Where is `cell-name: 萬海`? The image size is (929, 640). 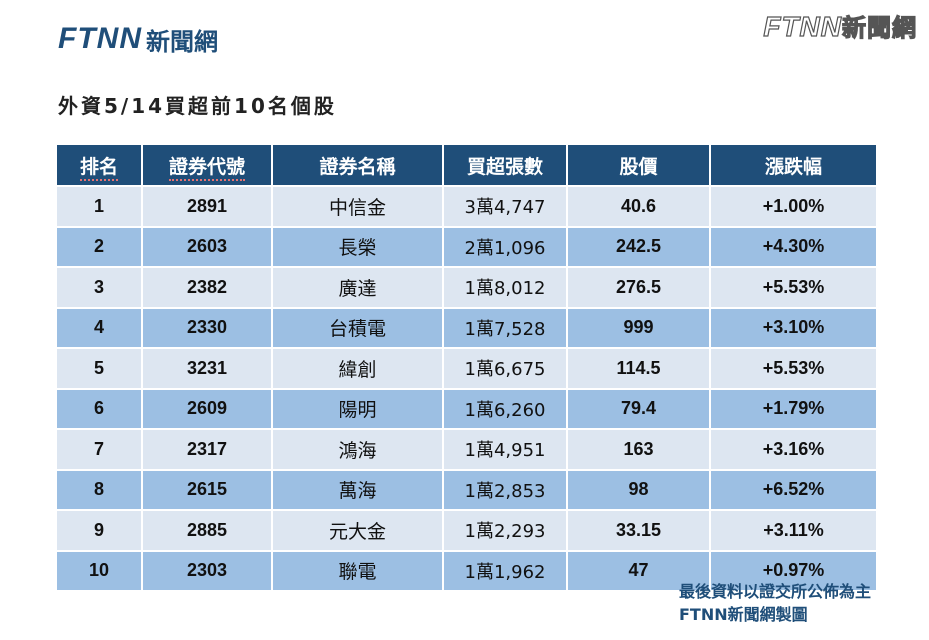
cell-name: 萬海 is located at coordinates (358, 490).